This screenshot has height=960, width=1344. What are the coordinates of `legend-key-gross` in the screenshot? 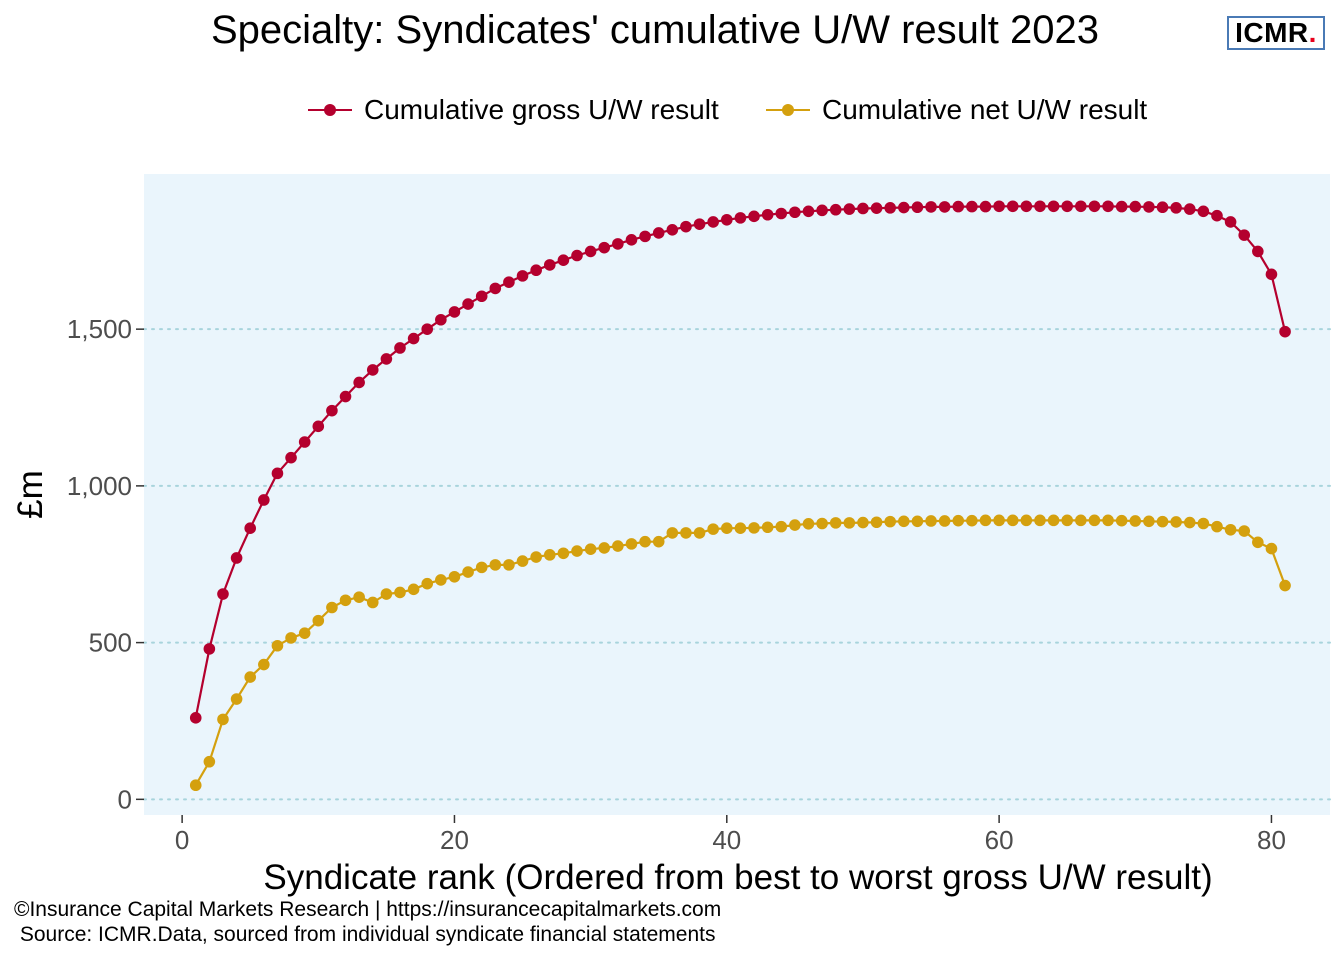 It's located at (330, 110).